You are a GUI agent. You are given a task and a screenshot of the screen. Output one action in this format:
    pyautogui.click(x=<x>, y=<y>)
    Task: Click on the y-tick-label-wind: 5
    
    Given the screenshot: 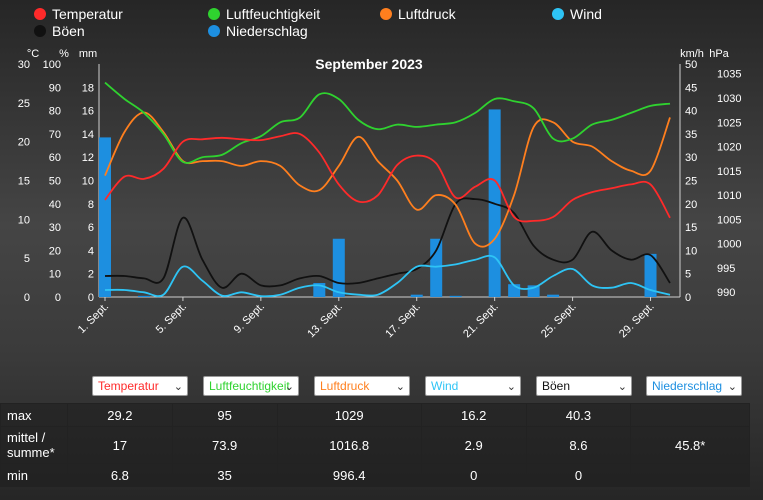 What is the action you would take?
    pyautogui.click(x=688, y=275)
    